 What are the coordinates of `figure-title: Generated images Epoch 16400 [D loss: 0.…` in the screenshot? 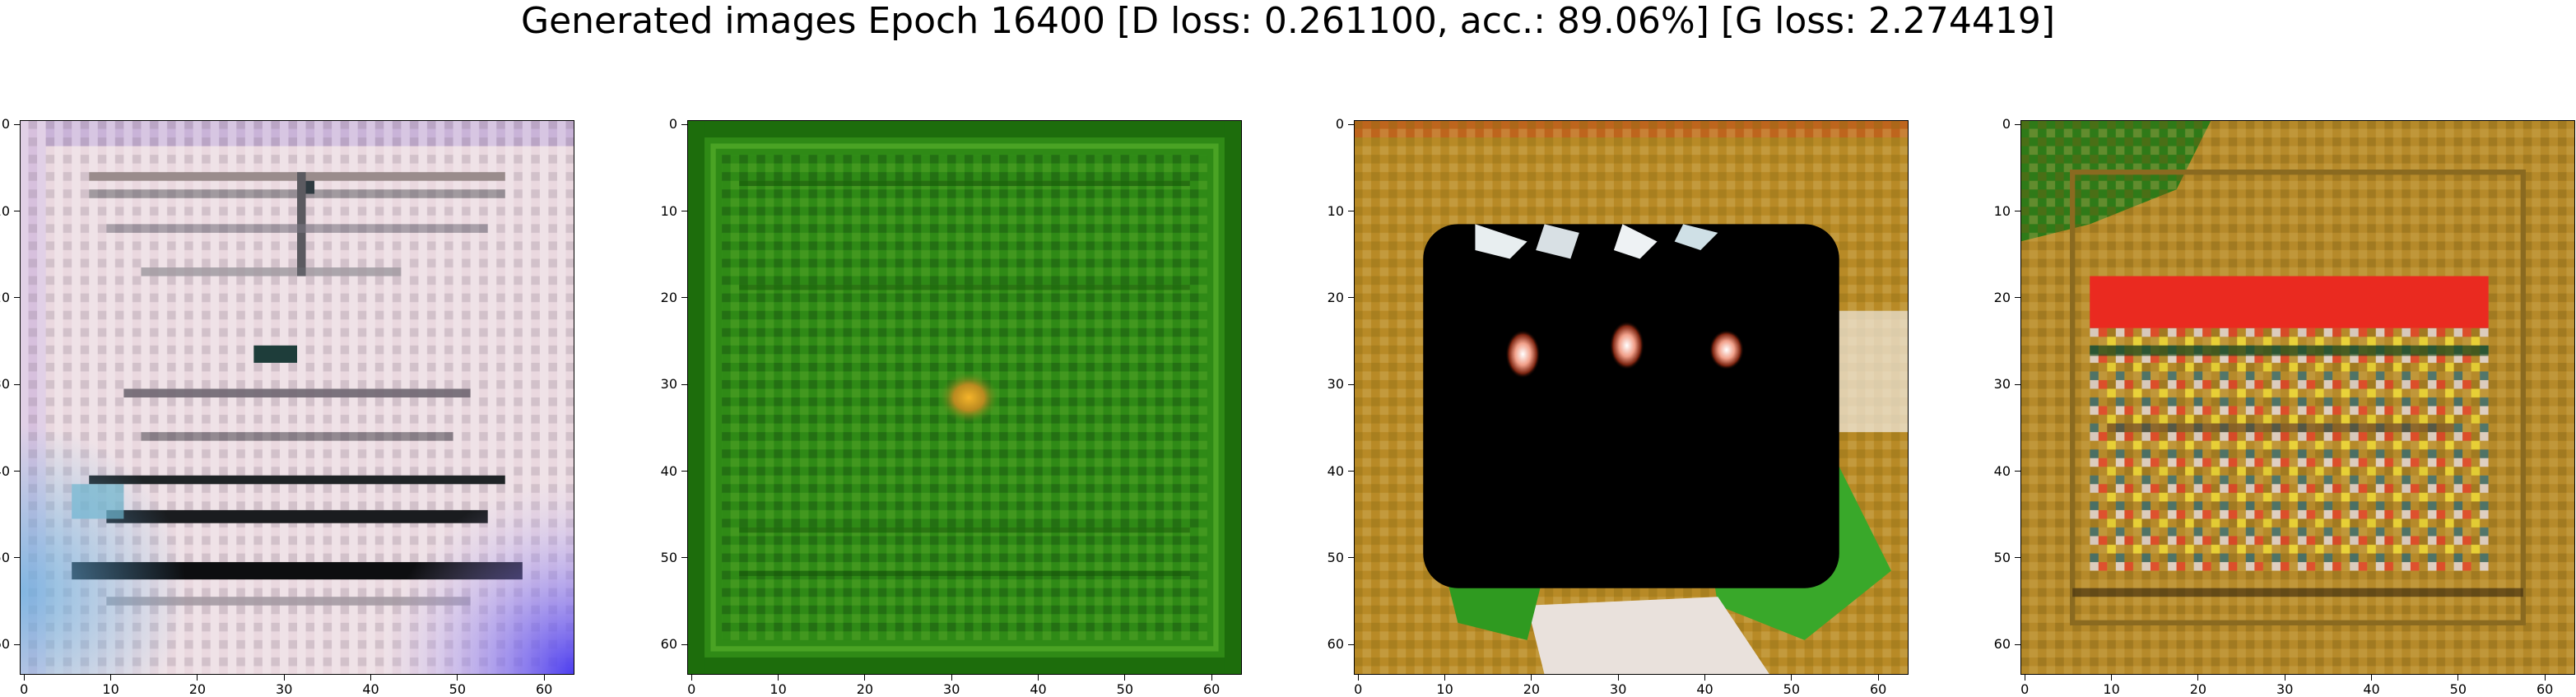 It's located at (1288, 21).